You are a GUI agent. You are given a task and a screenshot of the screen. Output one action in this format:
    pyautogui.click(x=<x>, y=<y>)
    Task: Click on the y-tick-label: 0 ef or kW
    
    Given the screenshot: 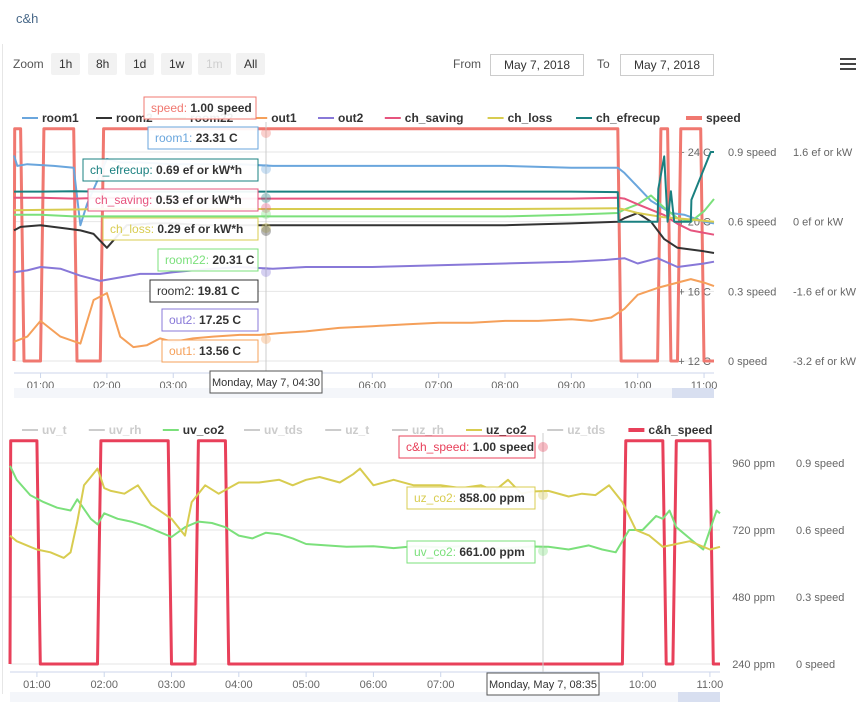 What is the action you would take?
    pyautogui.click(x=818, y=223)
    